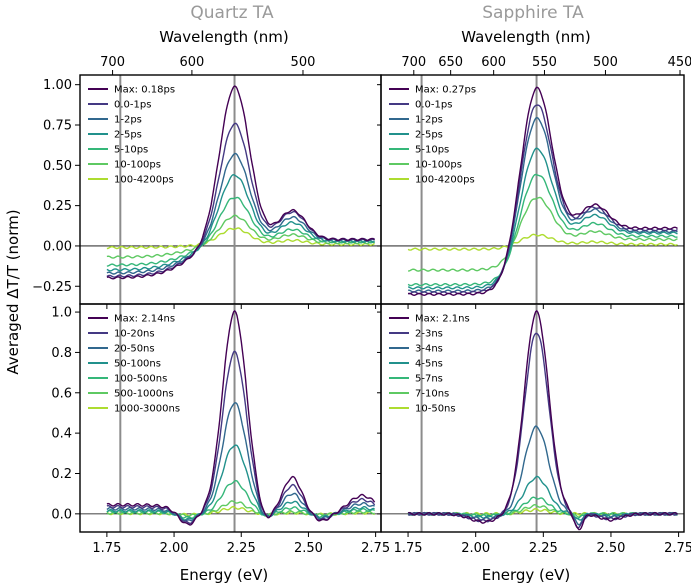  Describe the element at coordinates (134, 349) in the screenshot. I see `legend-label: 20-50ns` at that location.